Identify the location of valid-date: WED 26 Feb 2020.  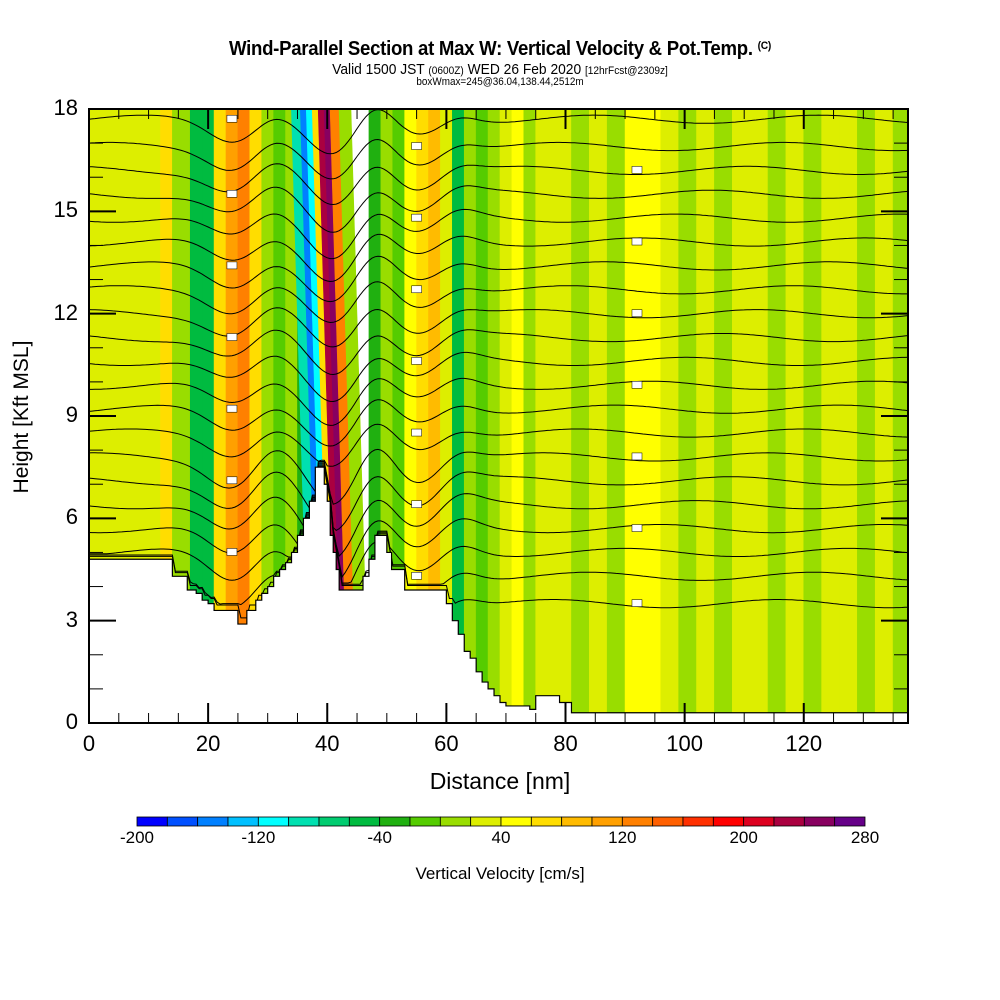
(524, 69).